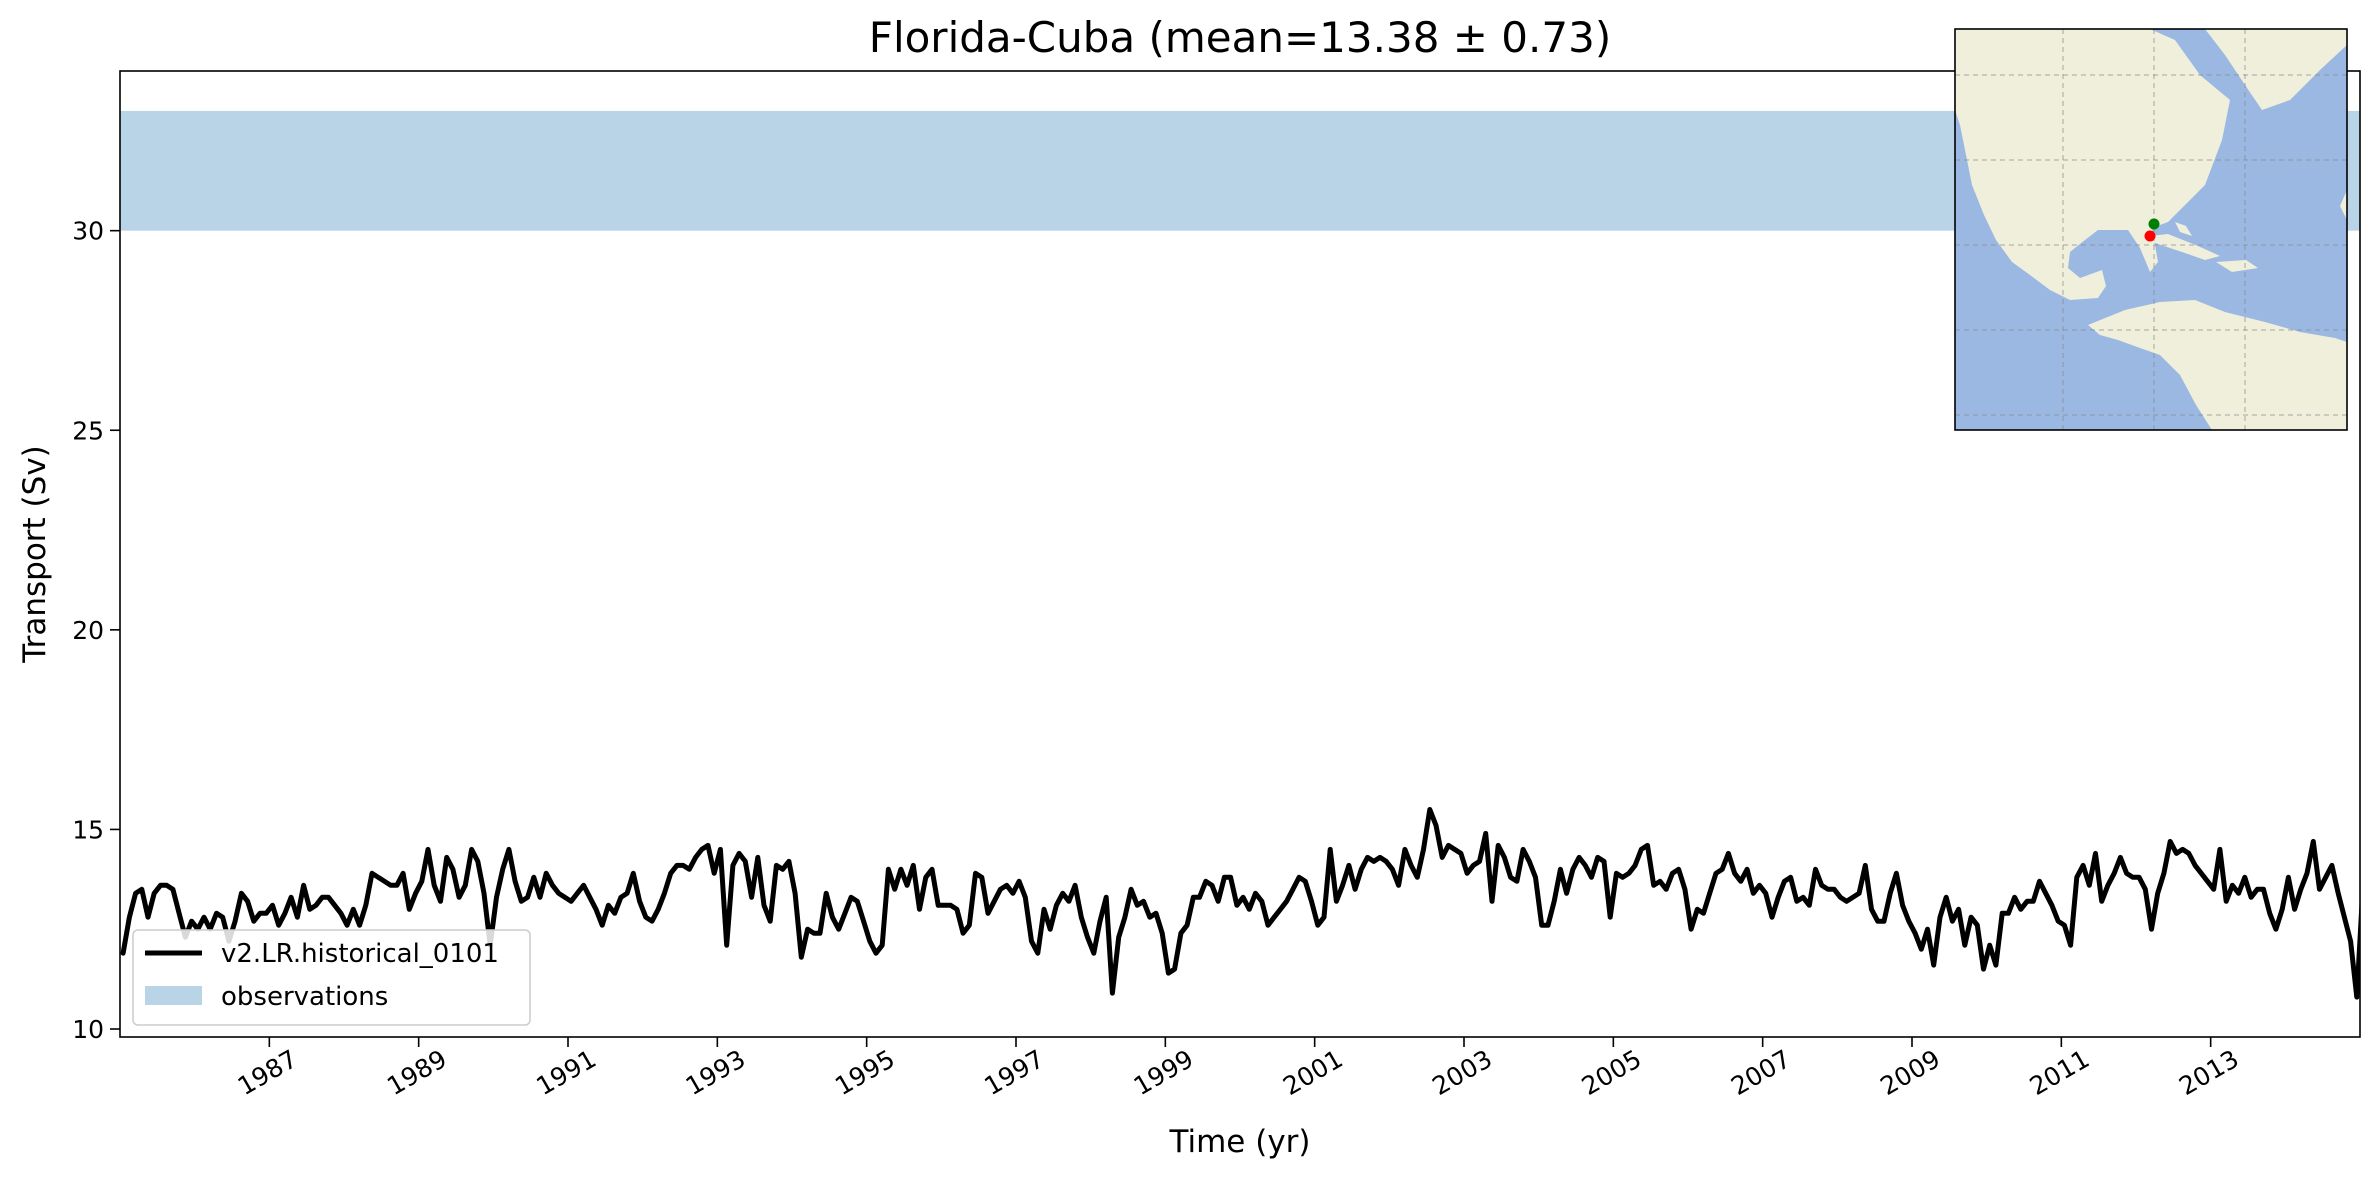 The image size is (2379, 1180). Describe the element at coordinates (88, 1029) in the screenshot. I see `y-tick-label: 10` at that location.